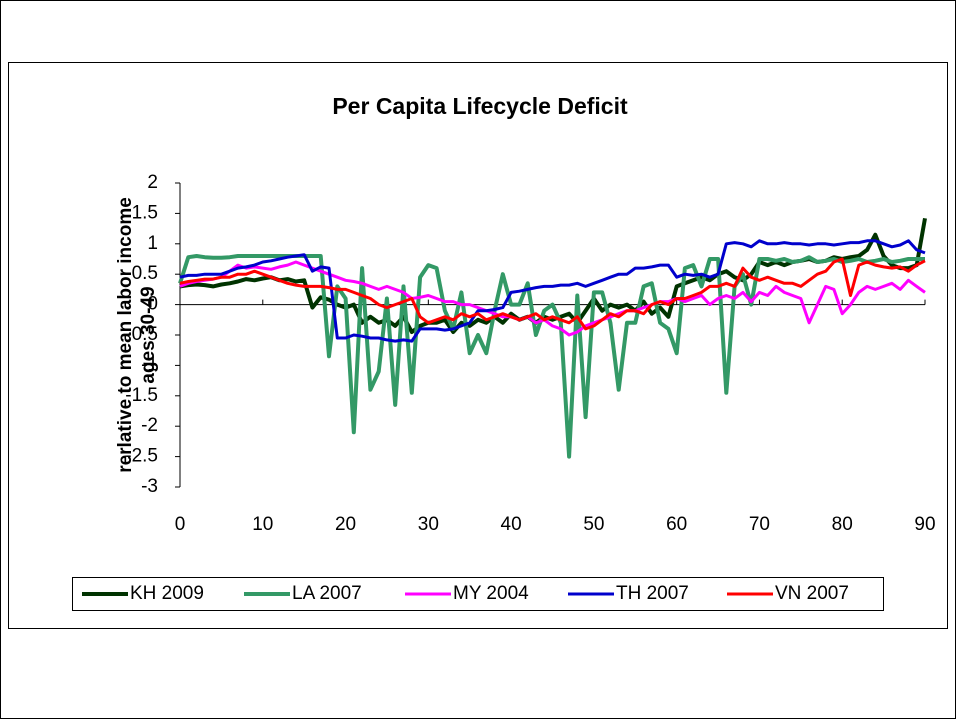 The height and width of the screenshot is (720, 957). Describe the element at coordinates (480, 106) in the screenshot. I see `chart-title: Per Capita Lifecycle Deficit` at that location.